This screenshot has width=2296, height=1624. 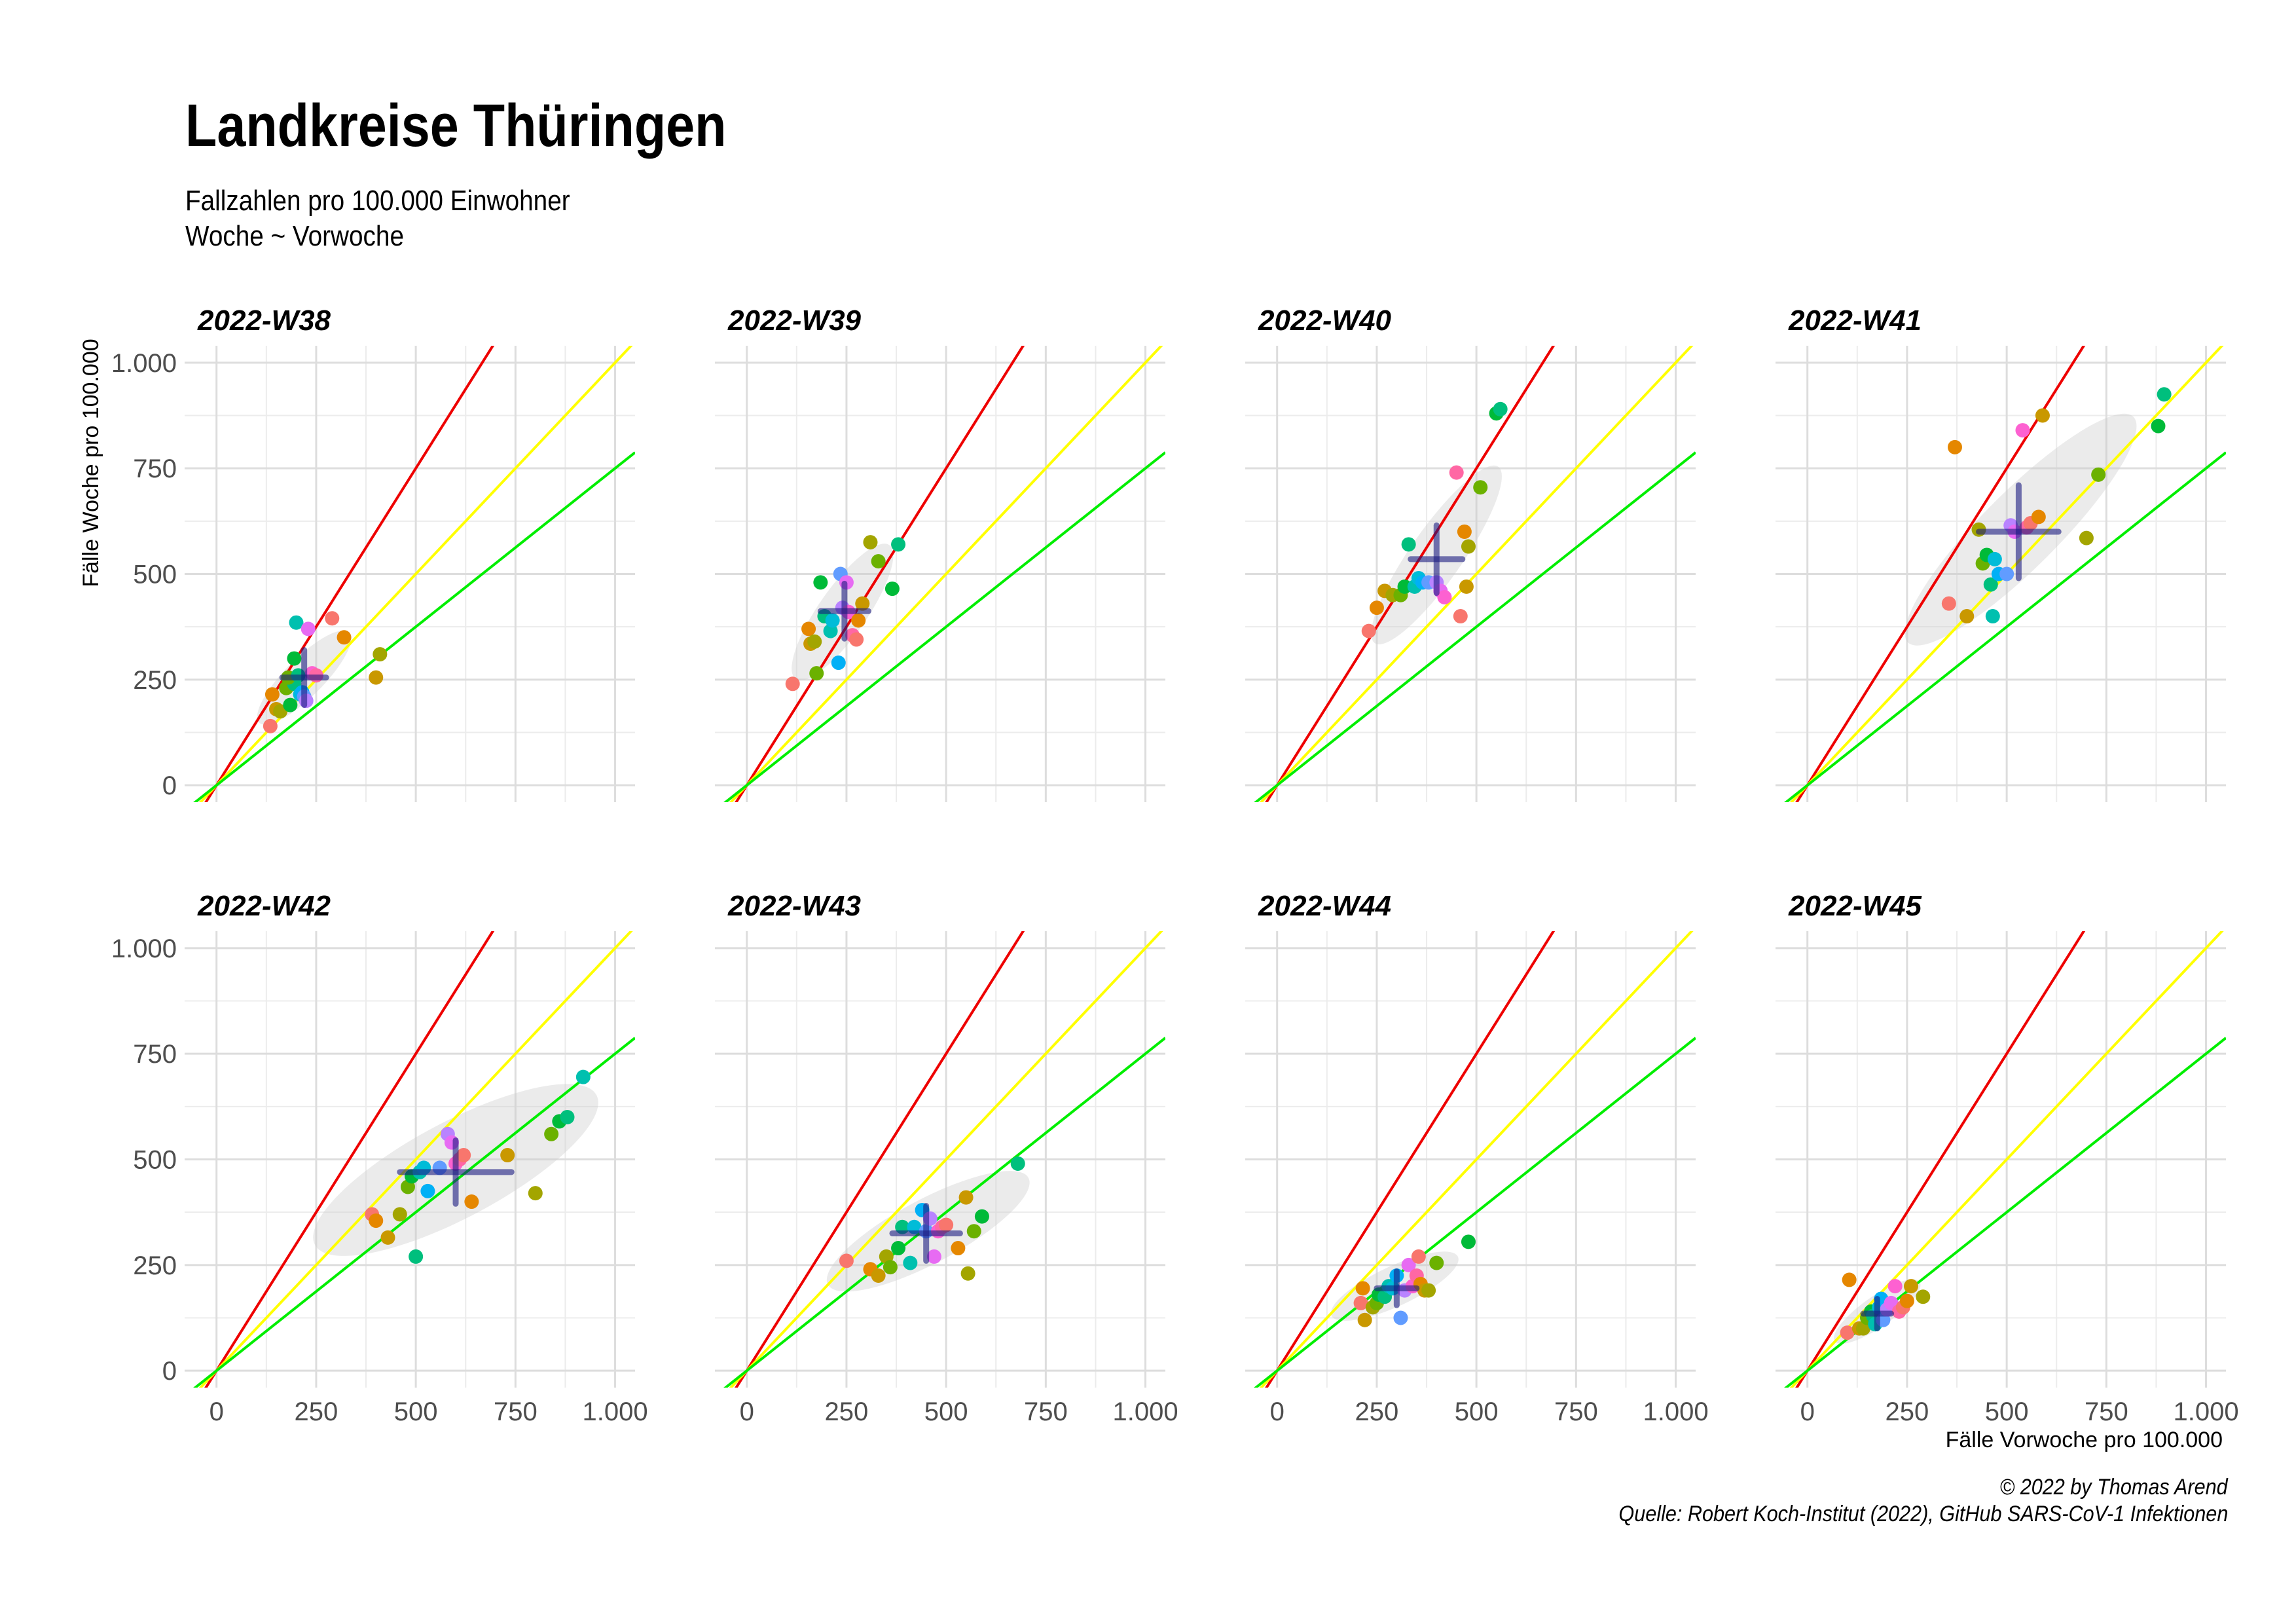 I want to click on chart-title: Landkreise Thüringen, so click(x=456, y=125).